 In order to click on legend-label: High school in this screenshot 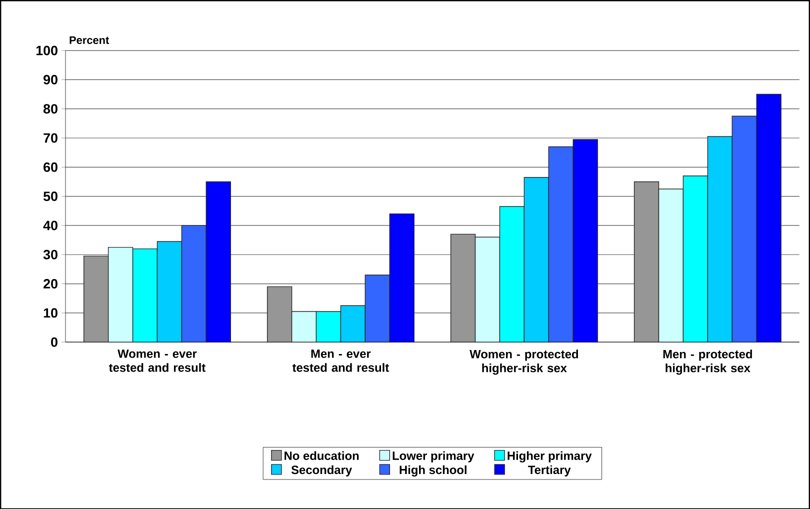, I will do `click(433, 470)`.